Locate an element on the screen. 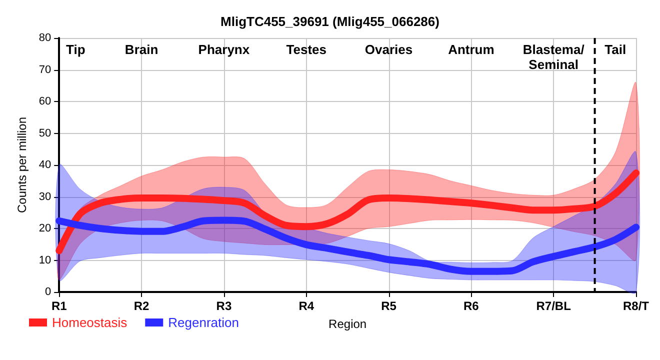  x-tick-label: R1 is located at coordinates (59, 306).